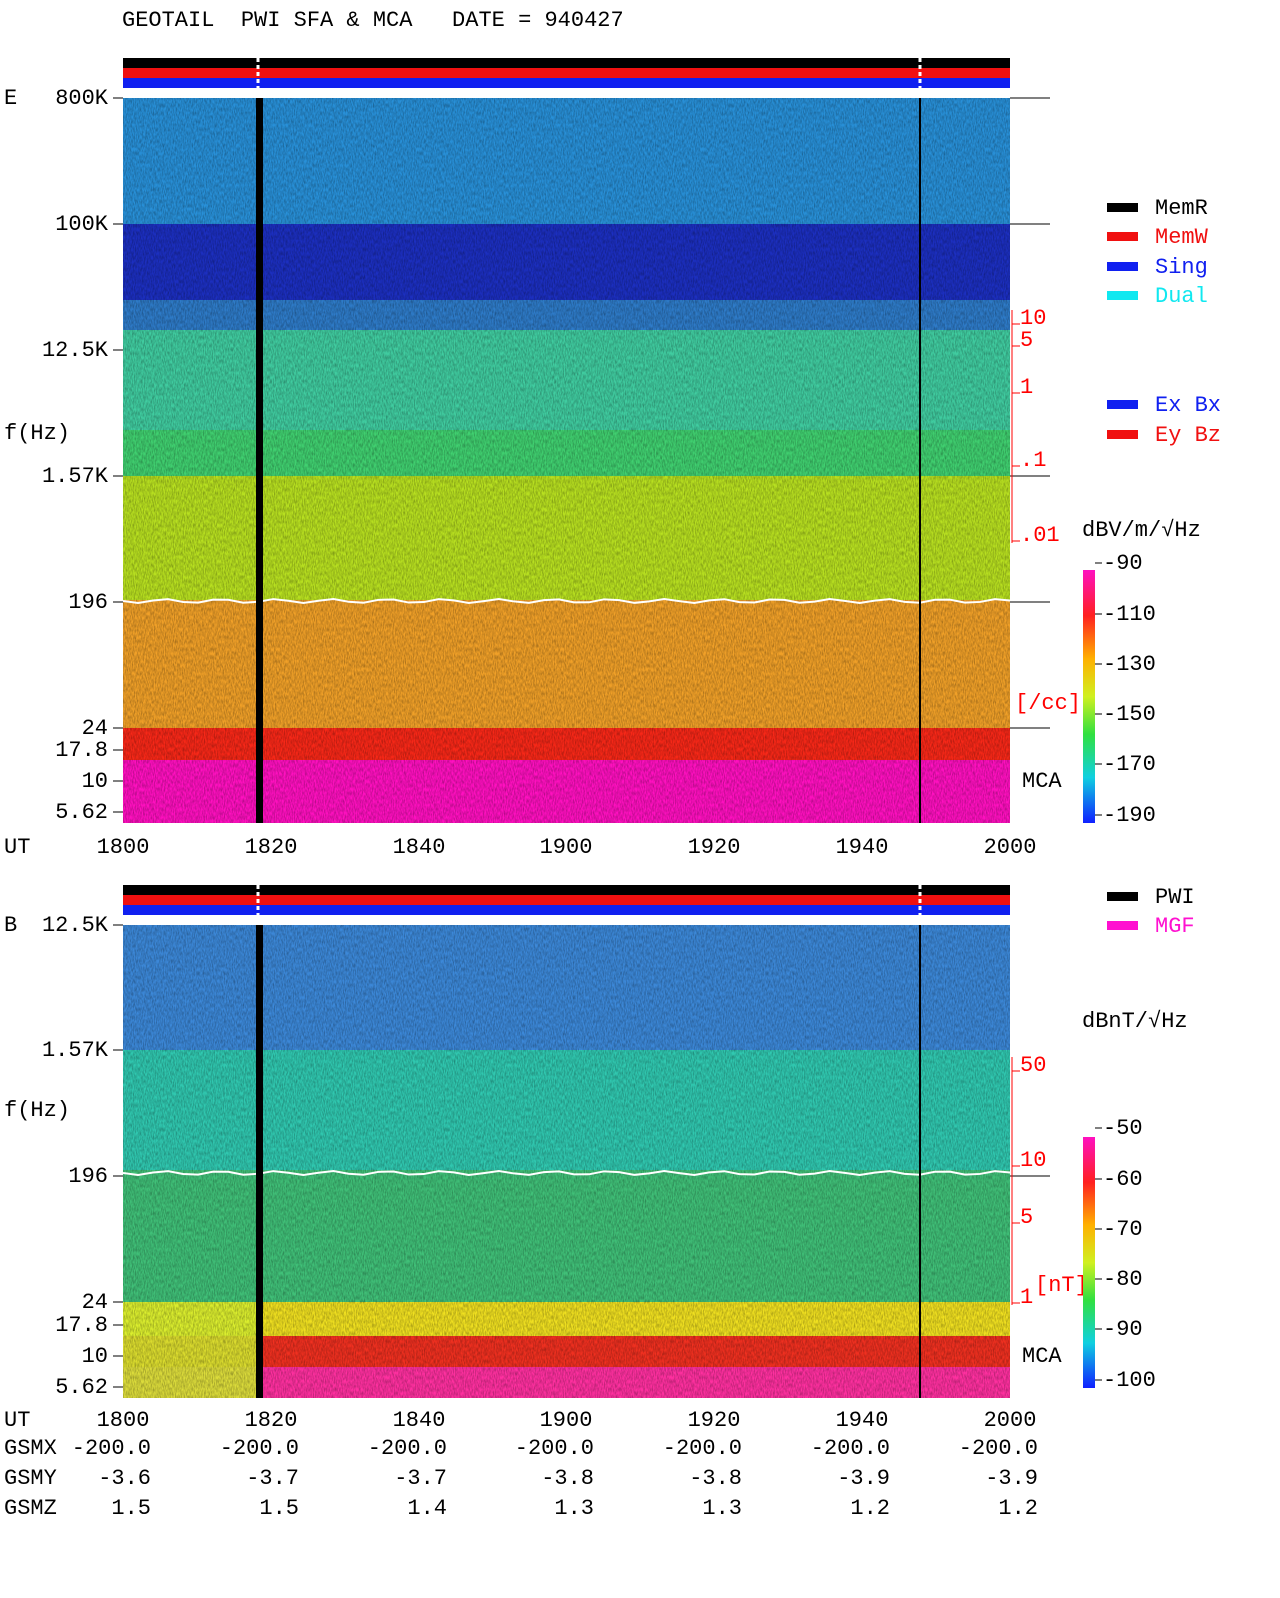  Describe the element at coordinates (373, 20) in the screenshot. I see `title: GEOTAIL PWI SFA & MCA DATE = 940427` at that location.